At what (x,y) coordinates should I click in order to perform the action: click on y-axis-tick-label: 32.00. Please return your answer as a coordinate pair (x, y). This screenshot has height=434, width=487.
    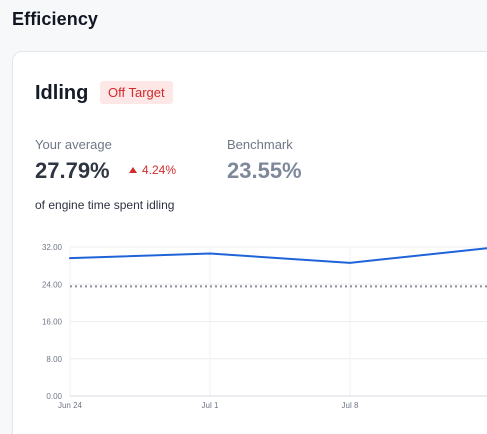
    Looking at the image, I should click on (52, 247).